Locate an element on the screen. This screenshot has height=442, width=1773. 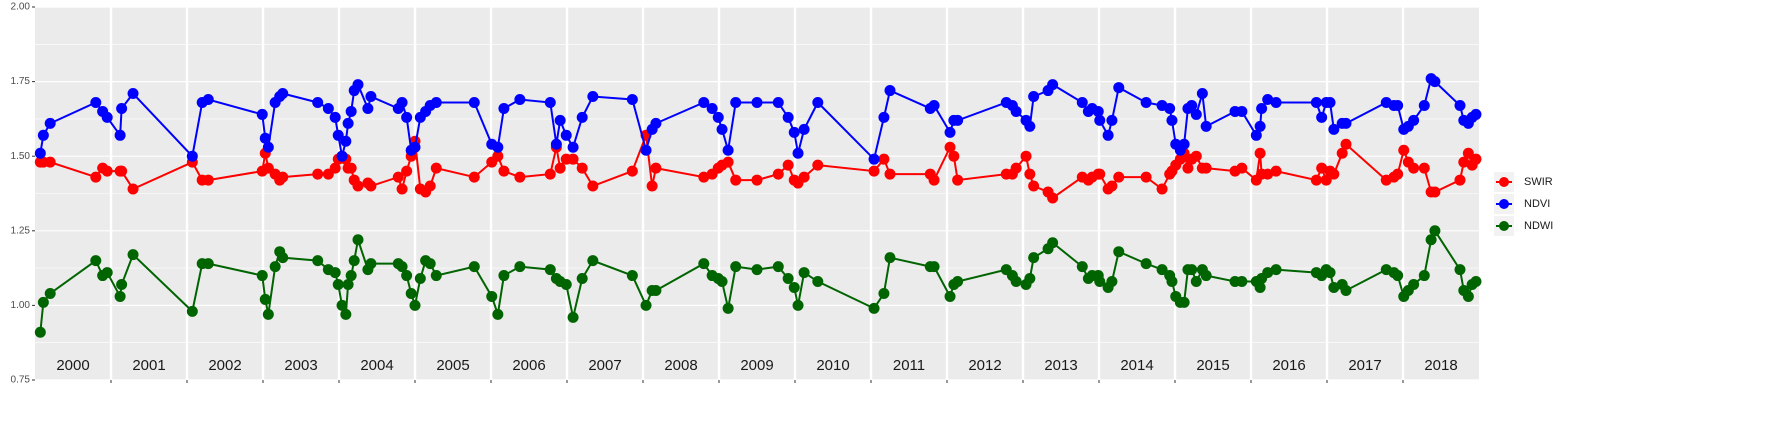
year-label: 2014 is located at coordinates (1136, 365).